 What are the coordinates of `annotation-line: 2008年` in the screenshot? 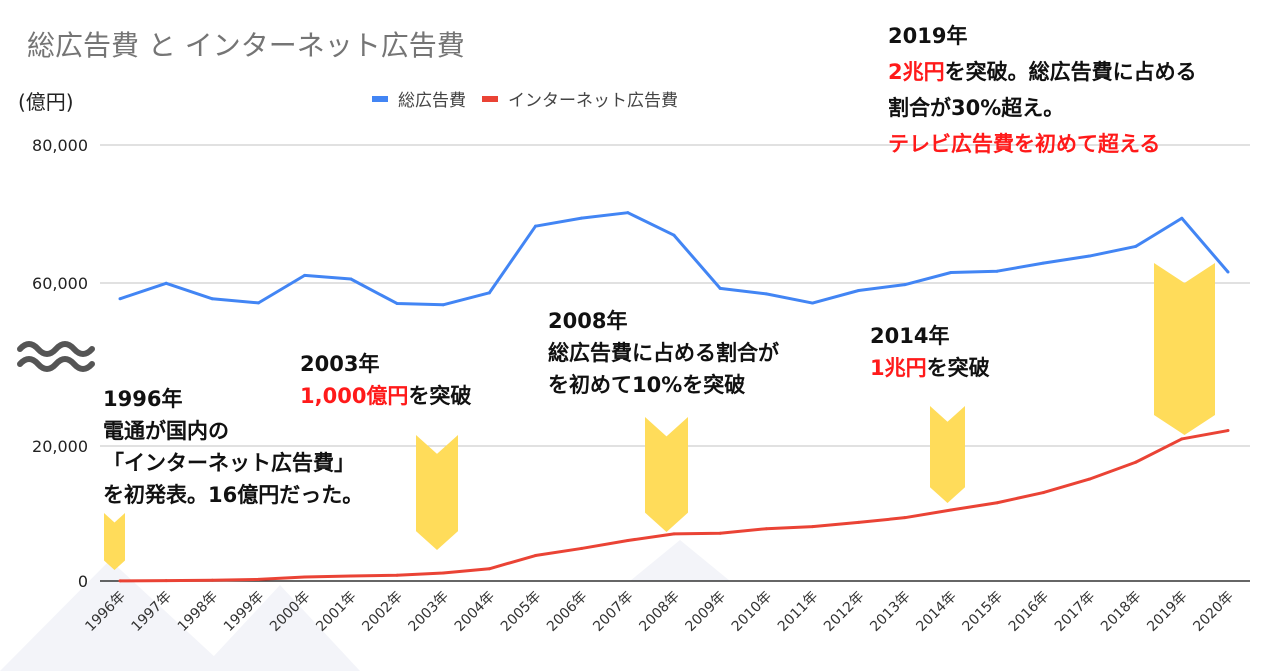 It's located at (663, 321).